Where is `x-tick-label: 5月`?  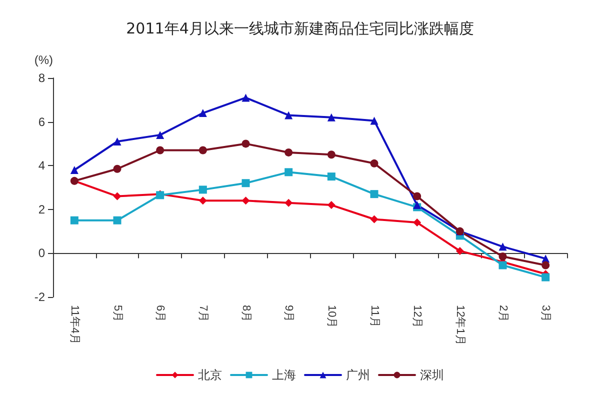 x-tick-label: 5月 is located at coordinates (117, 313).